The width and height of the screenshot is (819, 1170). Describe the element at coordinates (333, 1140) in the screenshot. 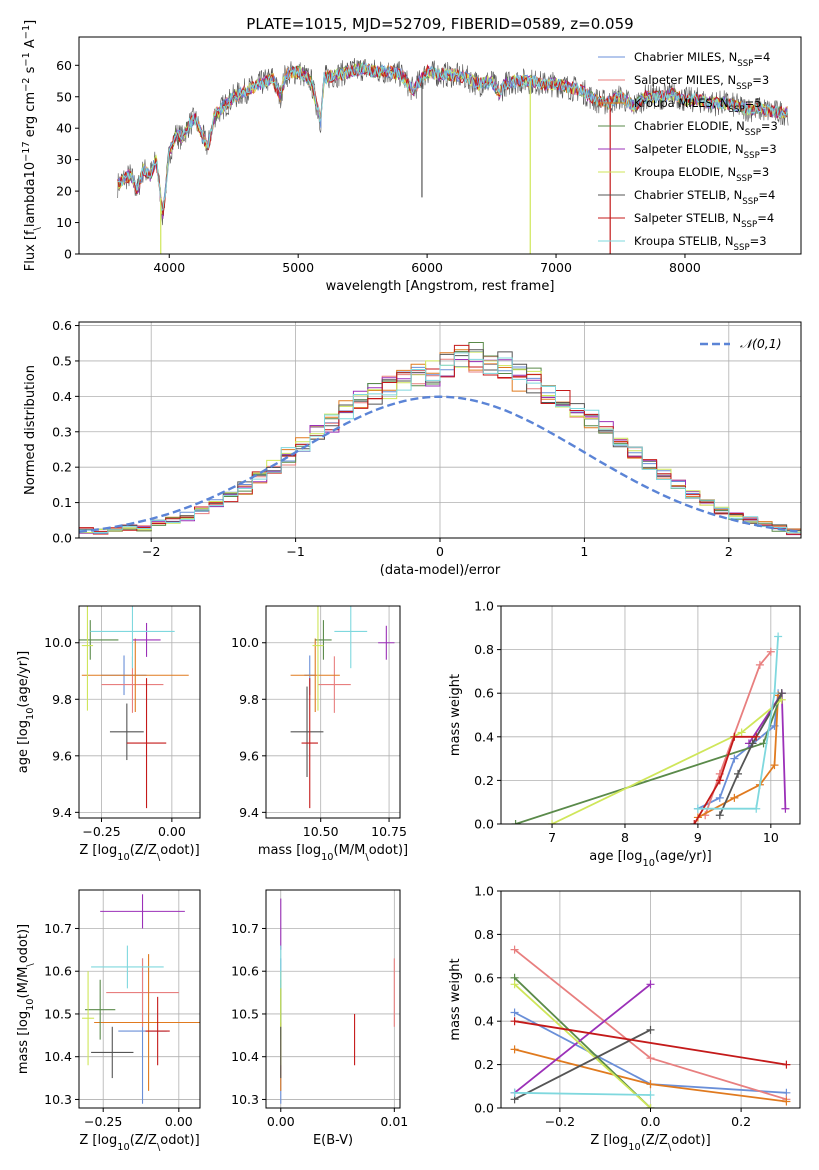

I see `mass-vs-EBV-xlabel: E(B-V)` at that location.